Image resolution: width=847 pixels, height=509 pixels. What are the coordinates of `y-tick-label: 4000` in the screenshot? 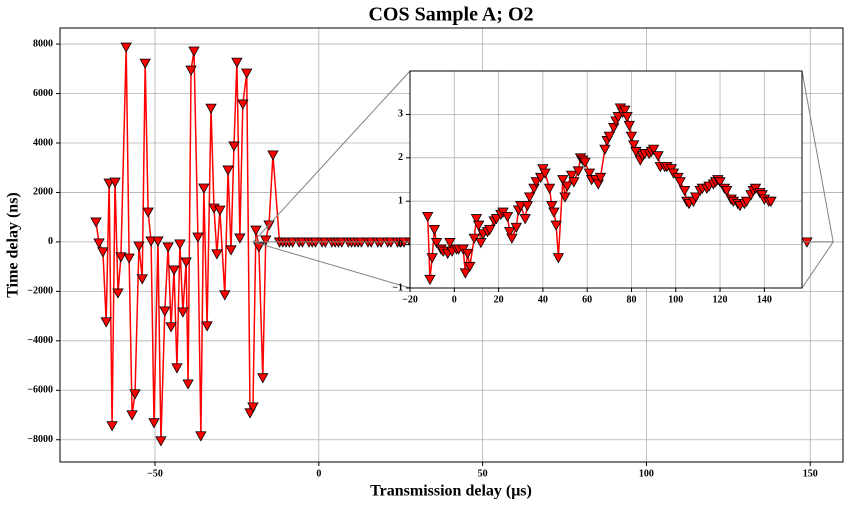 It's located at (43, 142).